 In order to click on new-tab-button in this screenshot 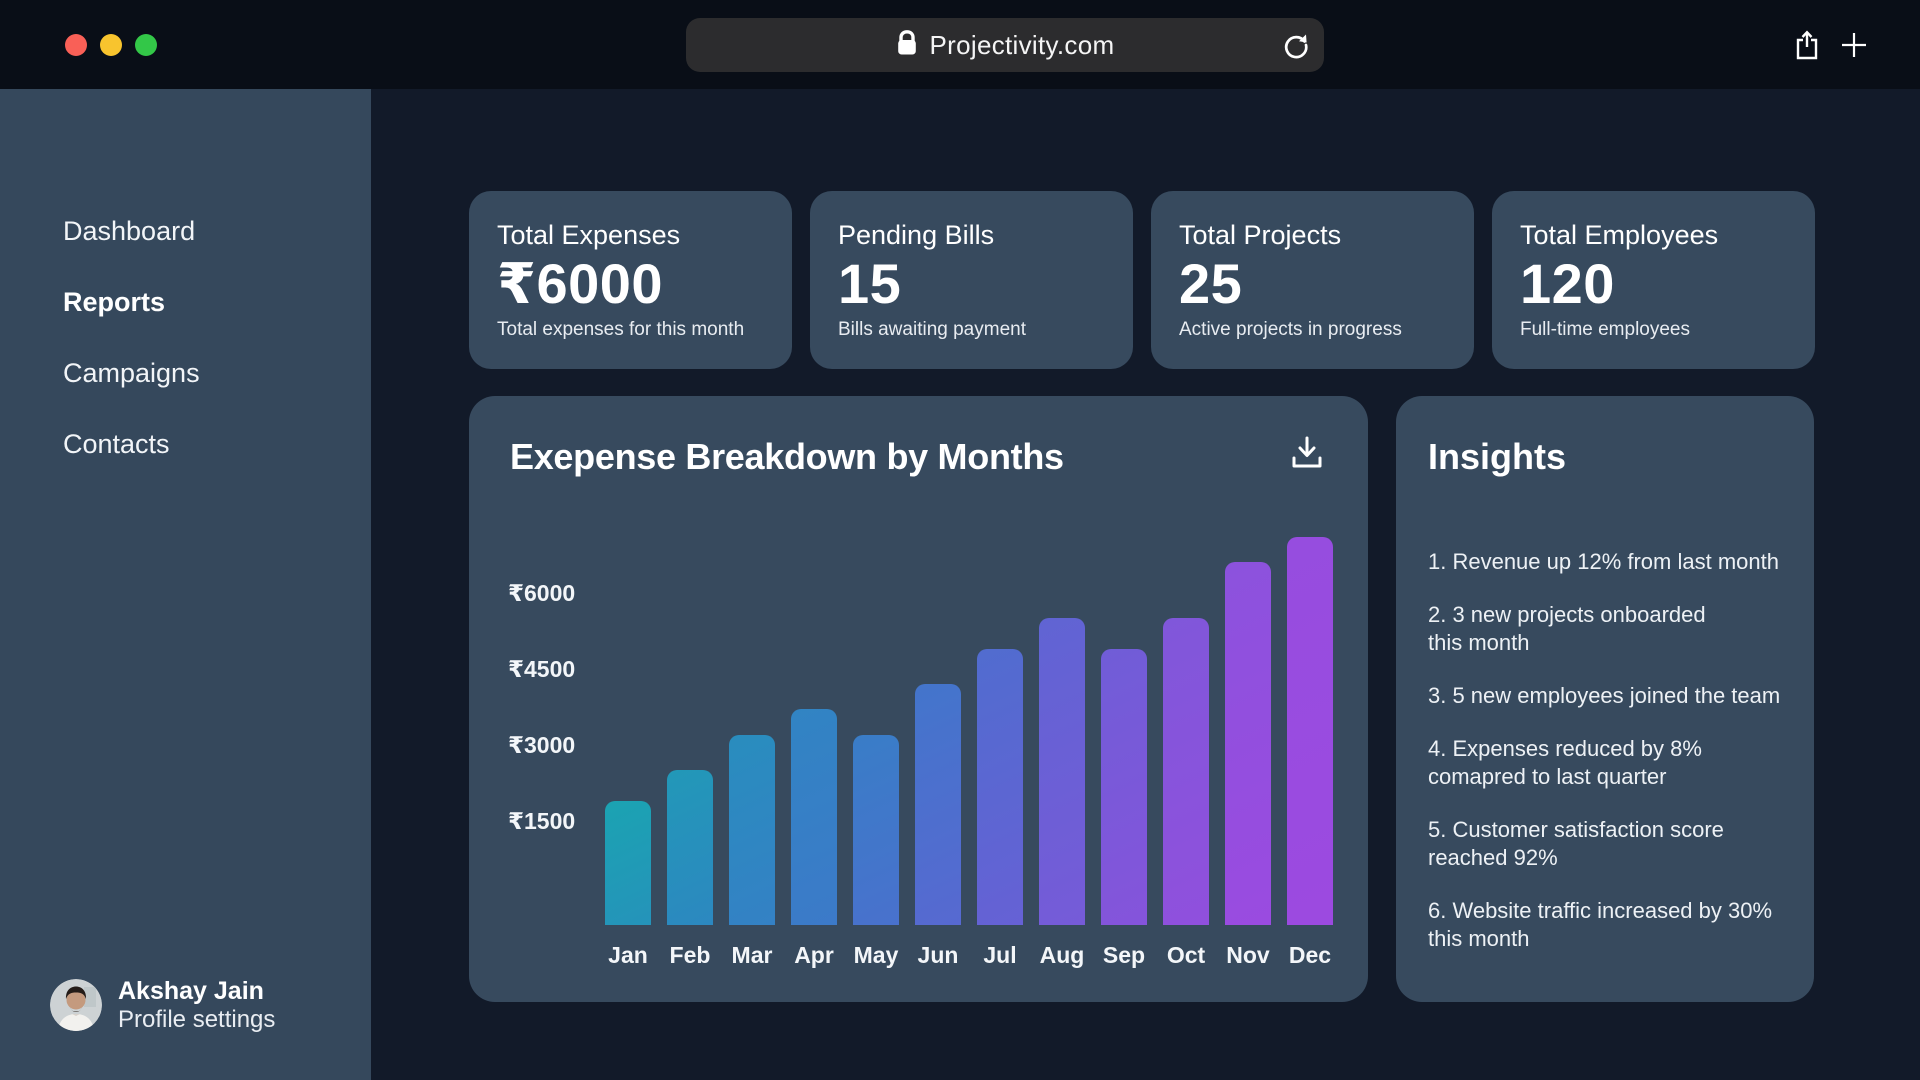, I will do `click(1854, 45)`.